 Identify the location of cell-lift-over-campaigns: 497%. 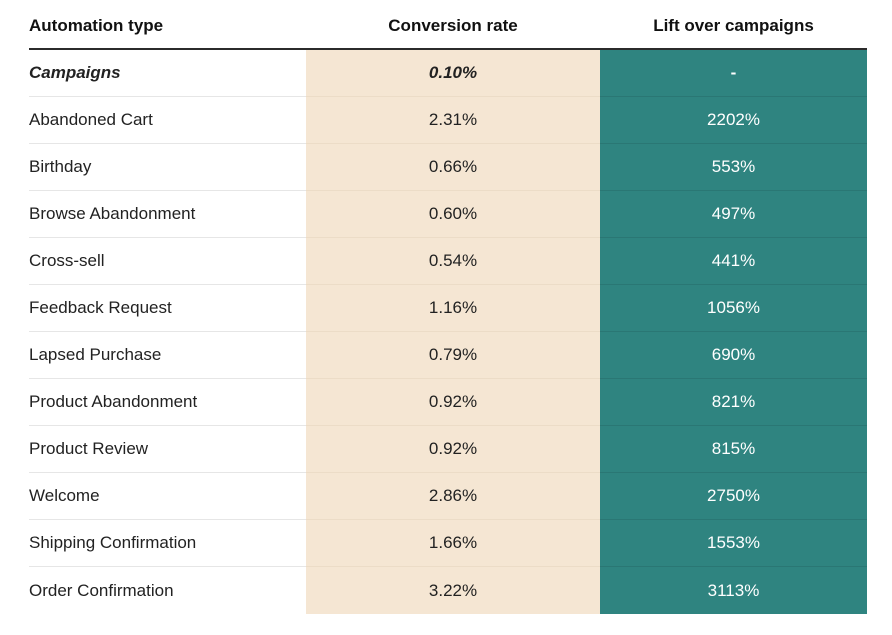
(733, 214).